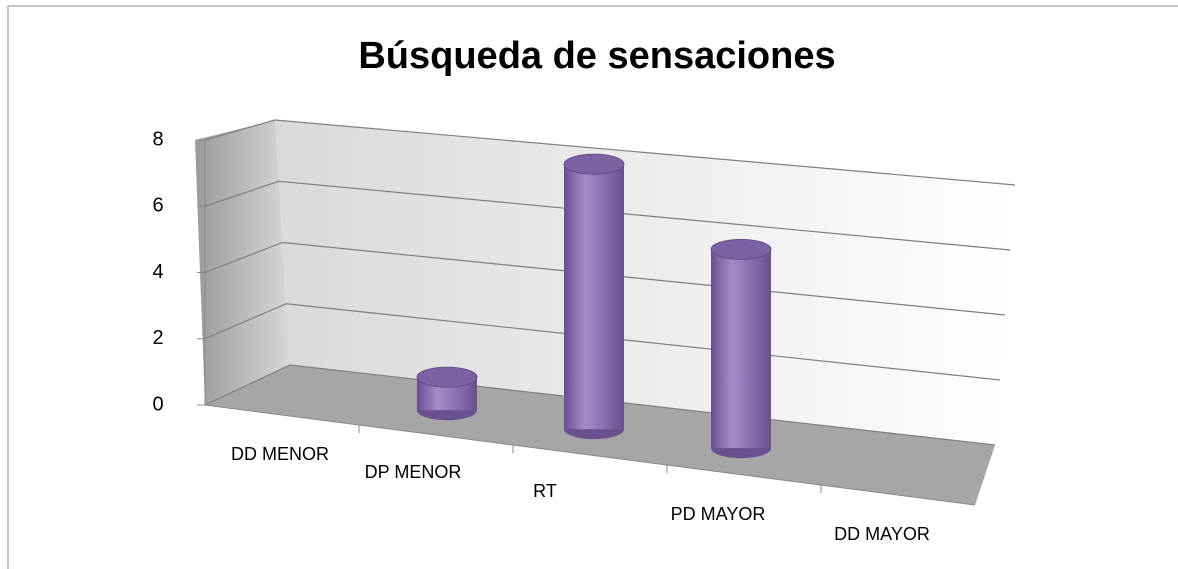 The image size is (1178, 569). What do you see at coordinates (590, 455) in the screenshot?
I see `x-axis` at bounding box center [590, 455].